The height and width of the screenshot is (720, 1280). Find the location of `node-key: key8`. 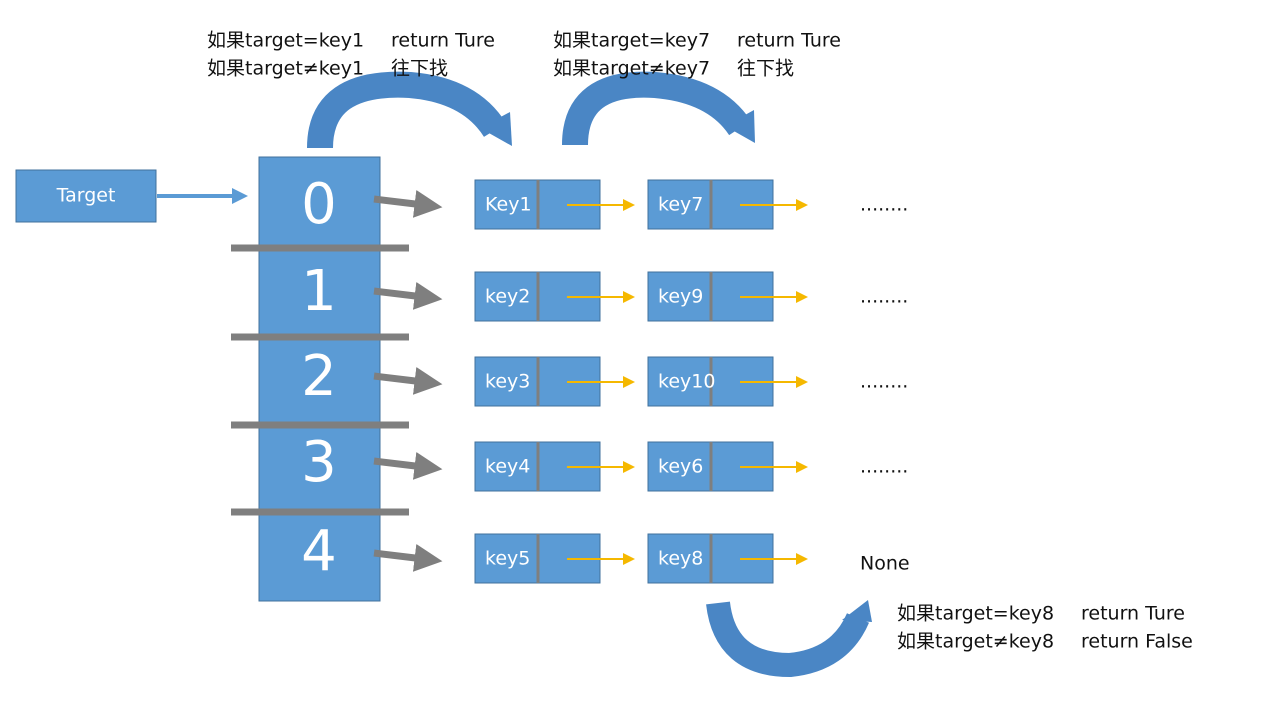

node-key: key8 is located at coordinates (680, 559).